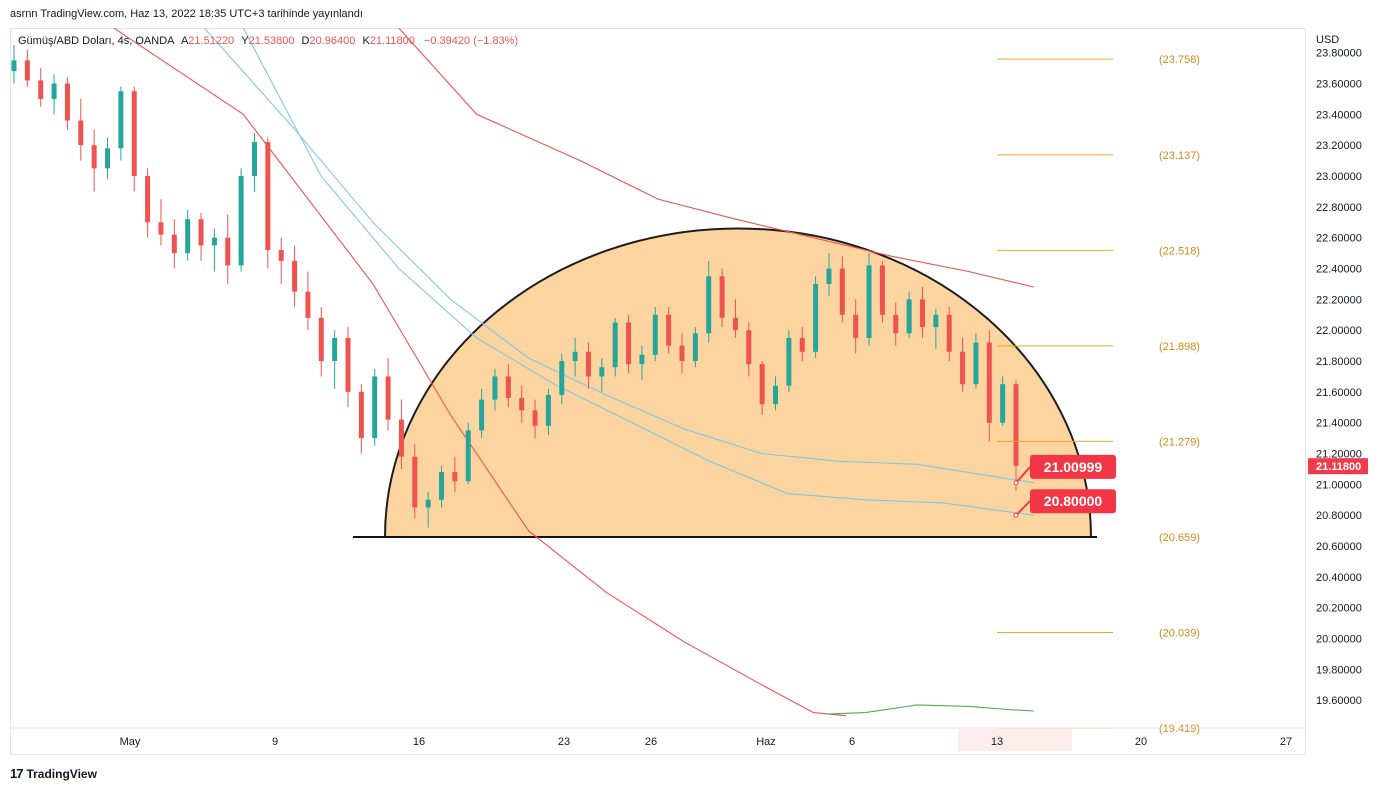 The width and height of the screenshot is (1386, 791). What do you see at coordinates (1339, 485) in the screenshot?
I see `y-tick-label: 21.00000` at bounding box center [1339, 485].